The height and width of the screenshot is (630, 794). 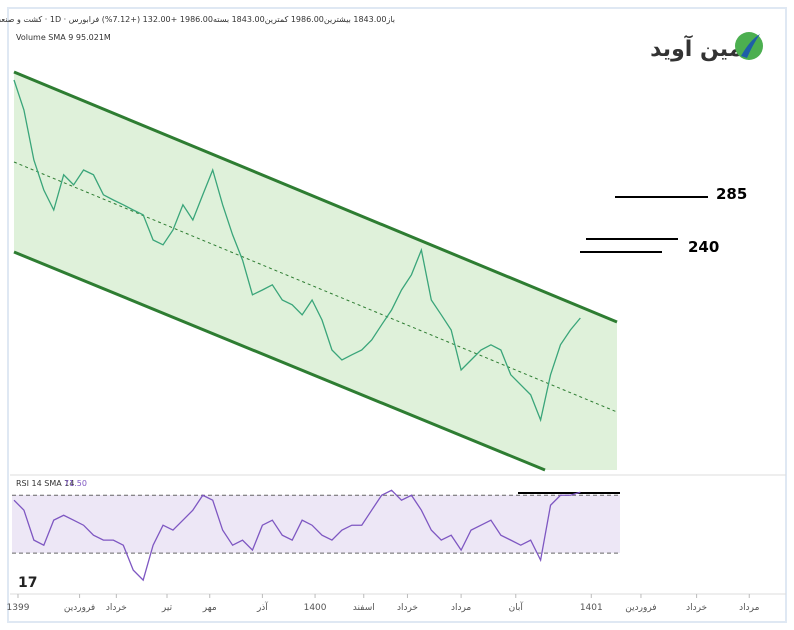 I want to click on rsi-title: RSI 14 SMA 14, so click(x=45, y=483).